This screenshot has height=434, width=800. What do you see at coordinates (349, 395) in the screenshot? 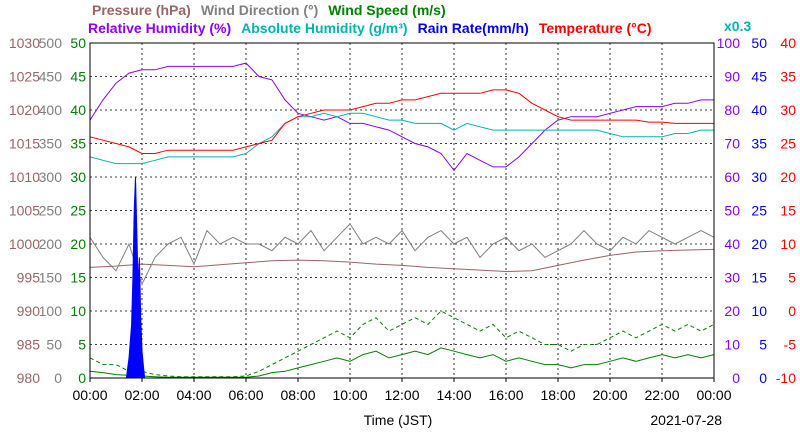
I see `x-tick-label: 10:00` at bounding box center [349, 395].